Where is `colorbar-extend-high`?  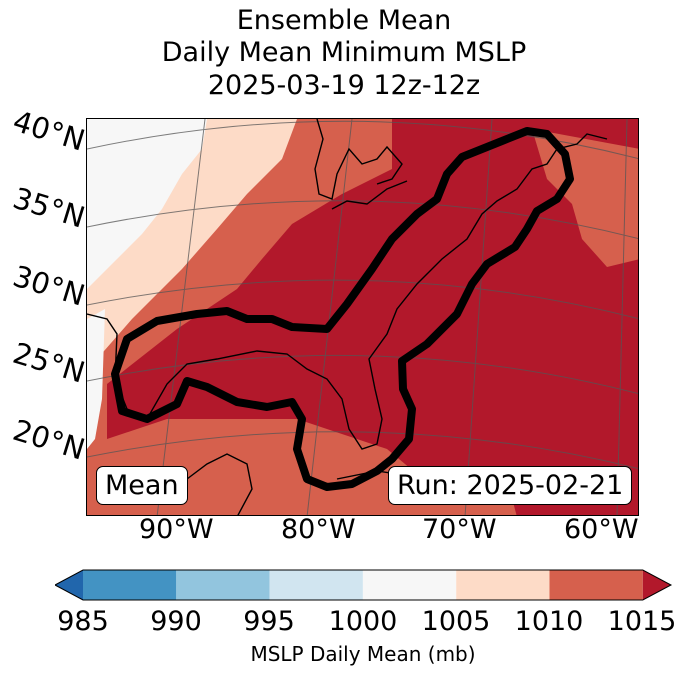
colorbar-extend-high is located at coordinates (656, 585).